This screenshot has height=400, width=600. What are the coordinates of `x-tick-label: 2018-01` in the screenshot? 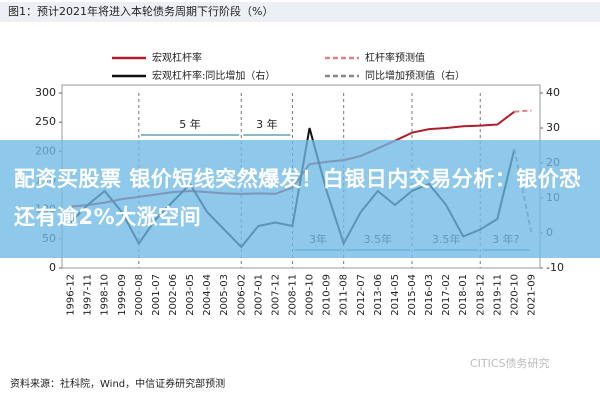 It's located at (463, 295).